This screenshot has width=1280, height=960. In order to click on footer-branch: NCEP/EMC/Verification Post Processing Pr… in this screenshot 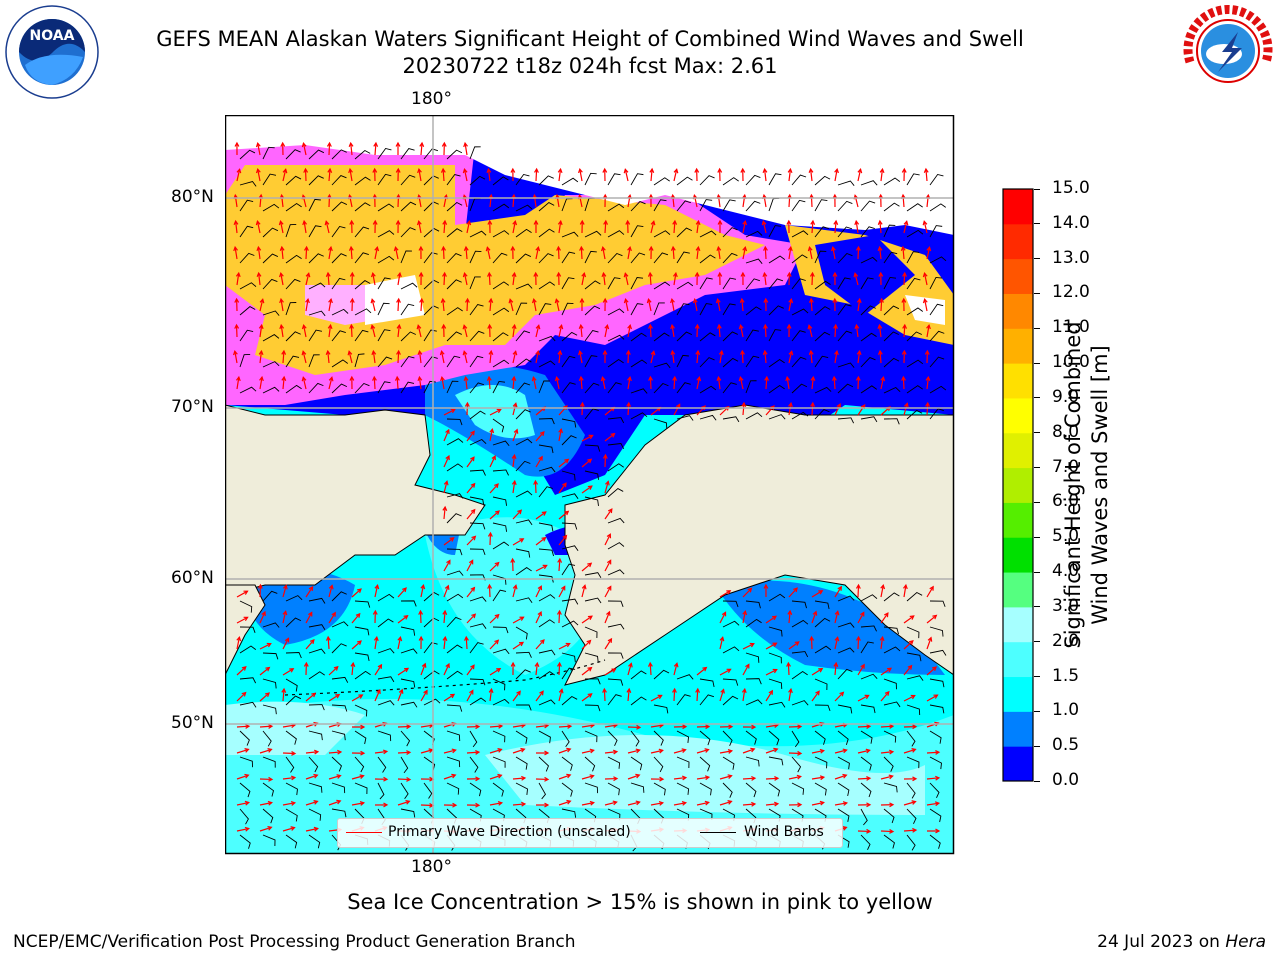, I will do `click(294, 942)`.